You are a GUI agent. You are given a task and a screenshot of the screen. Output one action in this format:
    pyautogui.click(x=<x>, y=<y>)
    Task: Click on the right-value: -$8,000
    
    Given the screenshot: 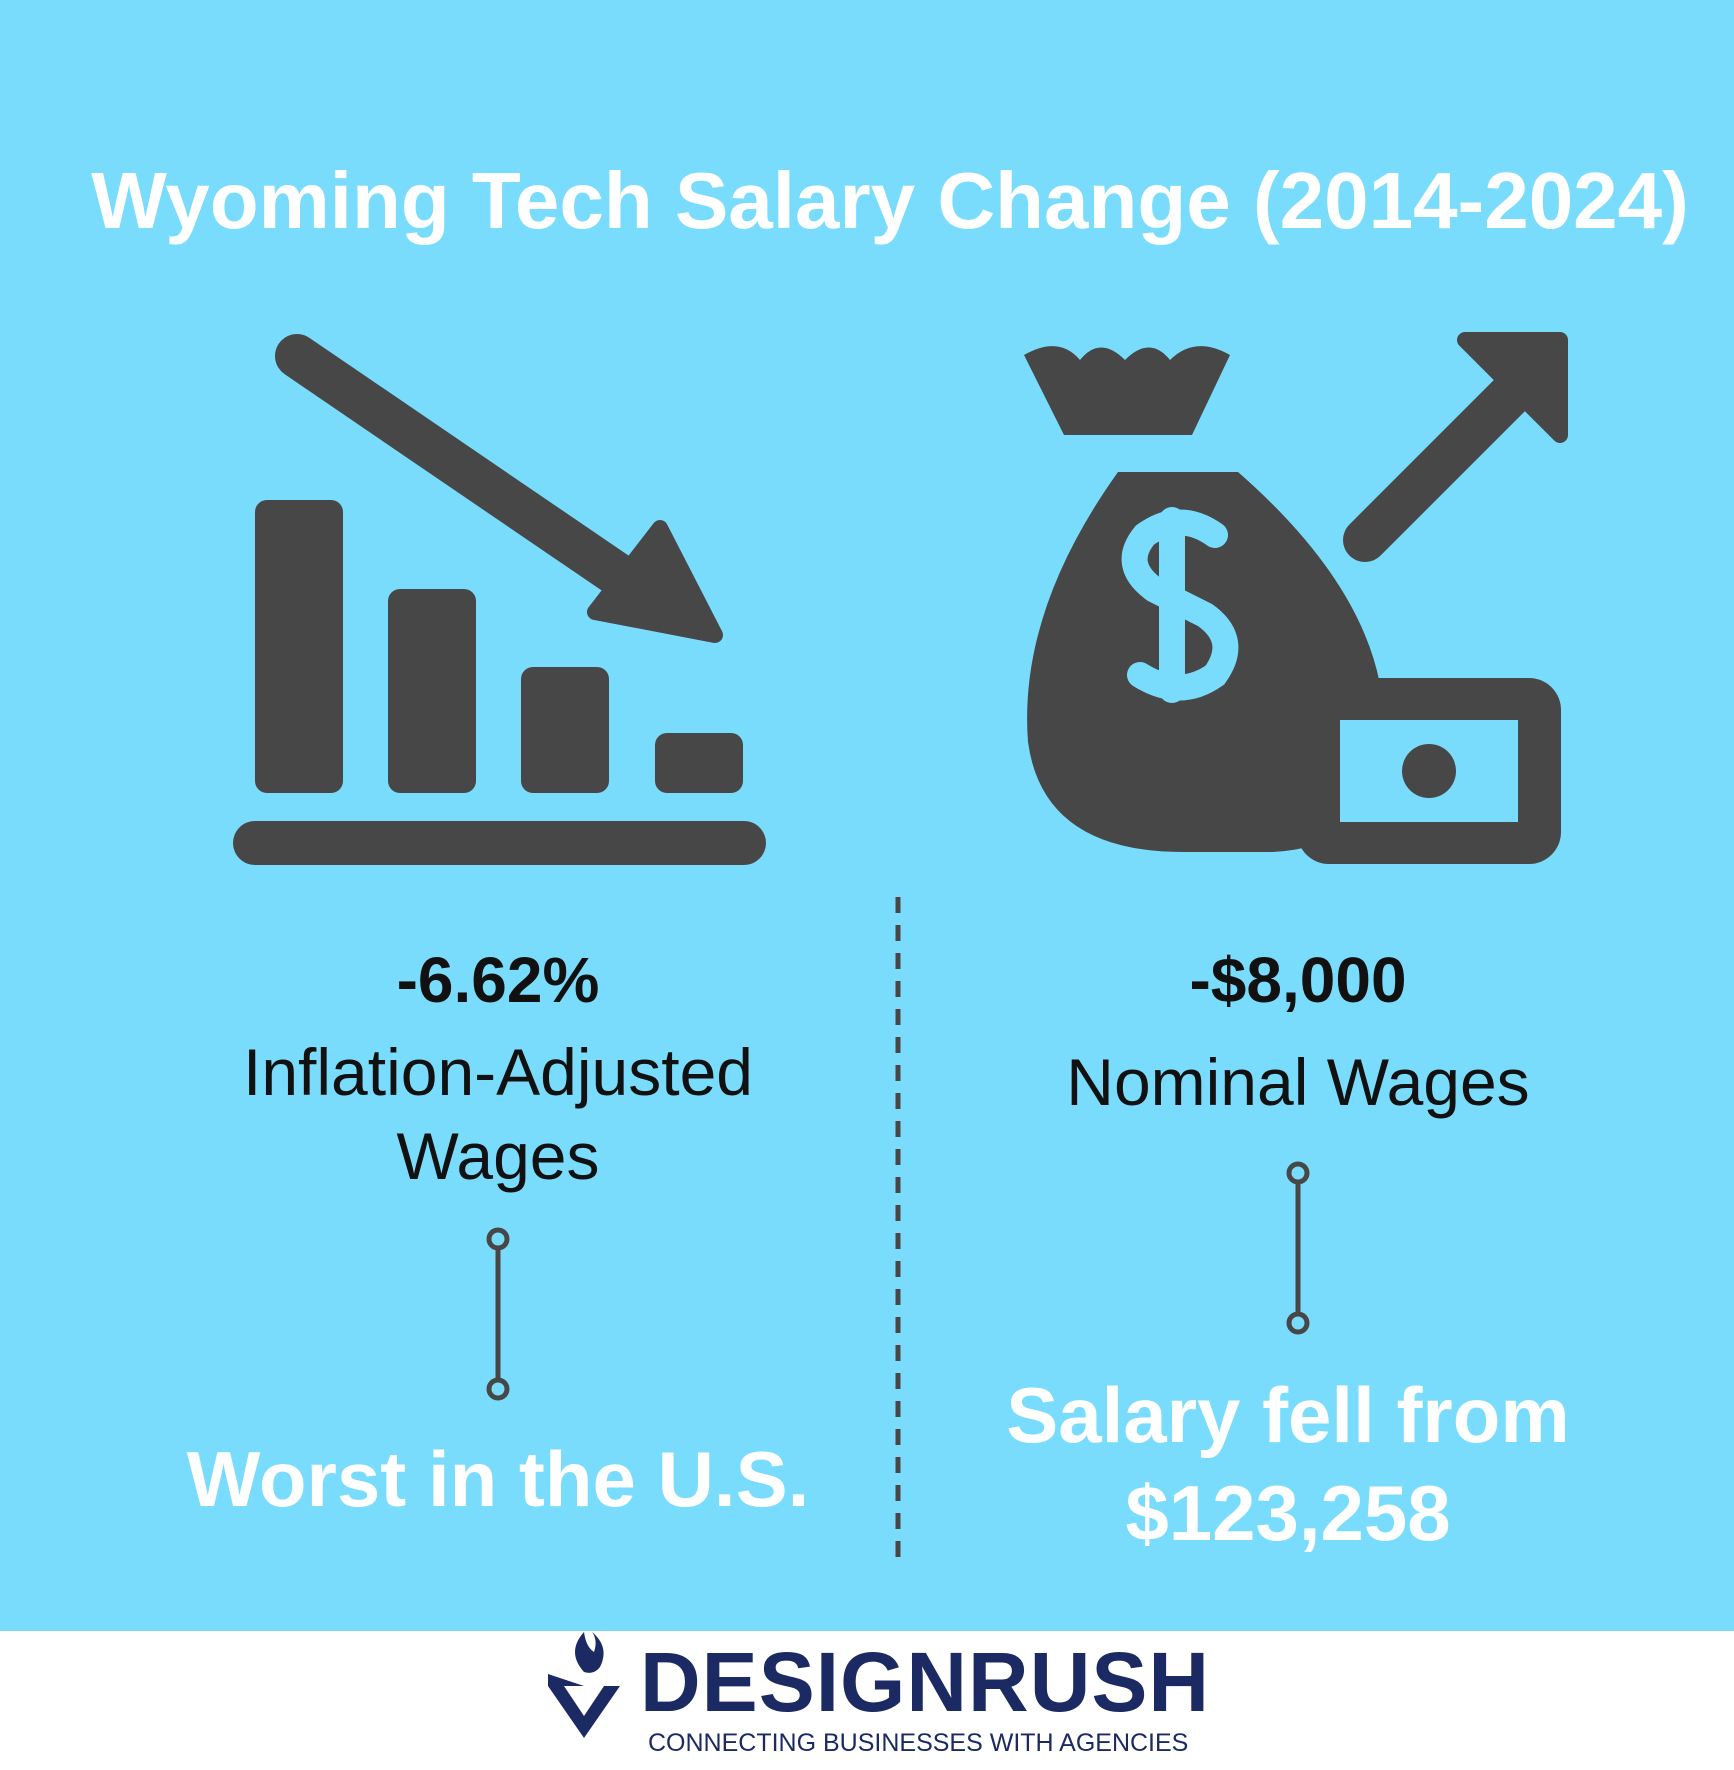 What is the action you would take?
    pyautogui.click(x=1298, y=980)
    